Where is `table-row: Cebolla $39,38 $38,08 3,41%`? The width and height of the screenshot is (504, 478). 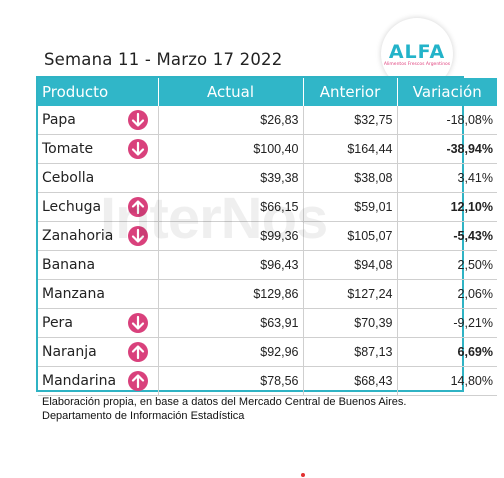
table-row: Cebolla $39,38 $38,08 3,41% is located at coordinates (267, 178).